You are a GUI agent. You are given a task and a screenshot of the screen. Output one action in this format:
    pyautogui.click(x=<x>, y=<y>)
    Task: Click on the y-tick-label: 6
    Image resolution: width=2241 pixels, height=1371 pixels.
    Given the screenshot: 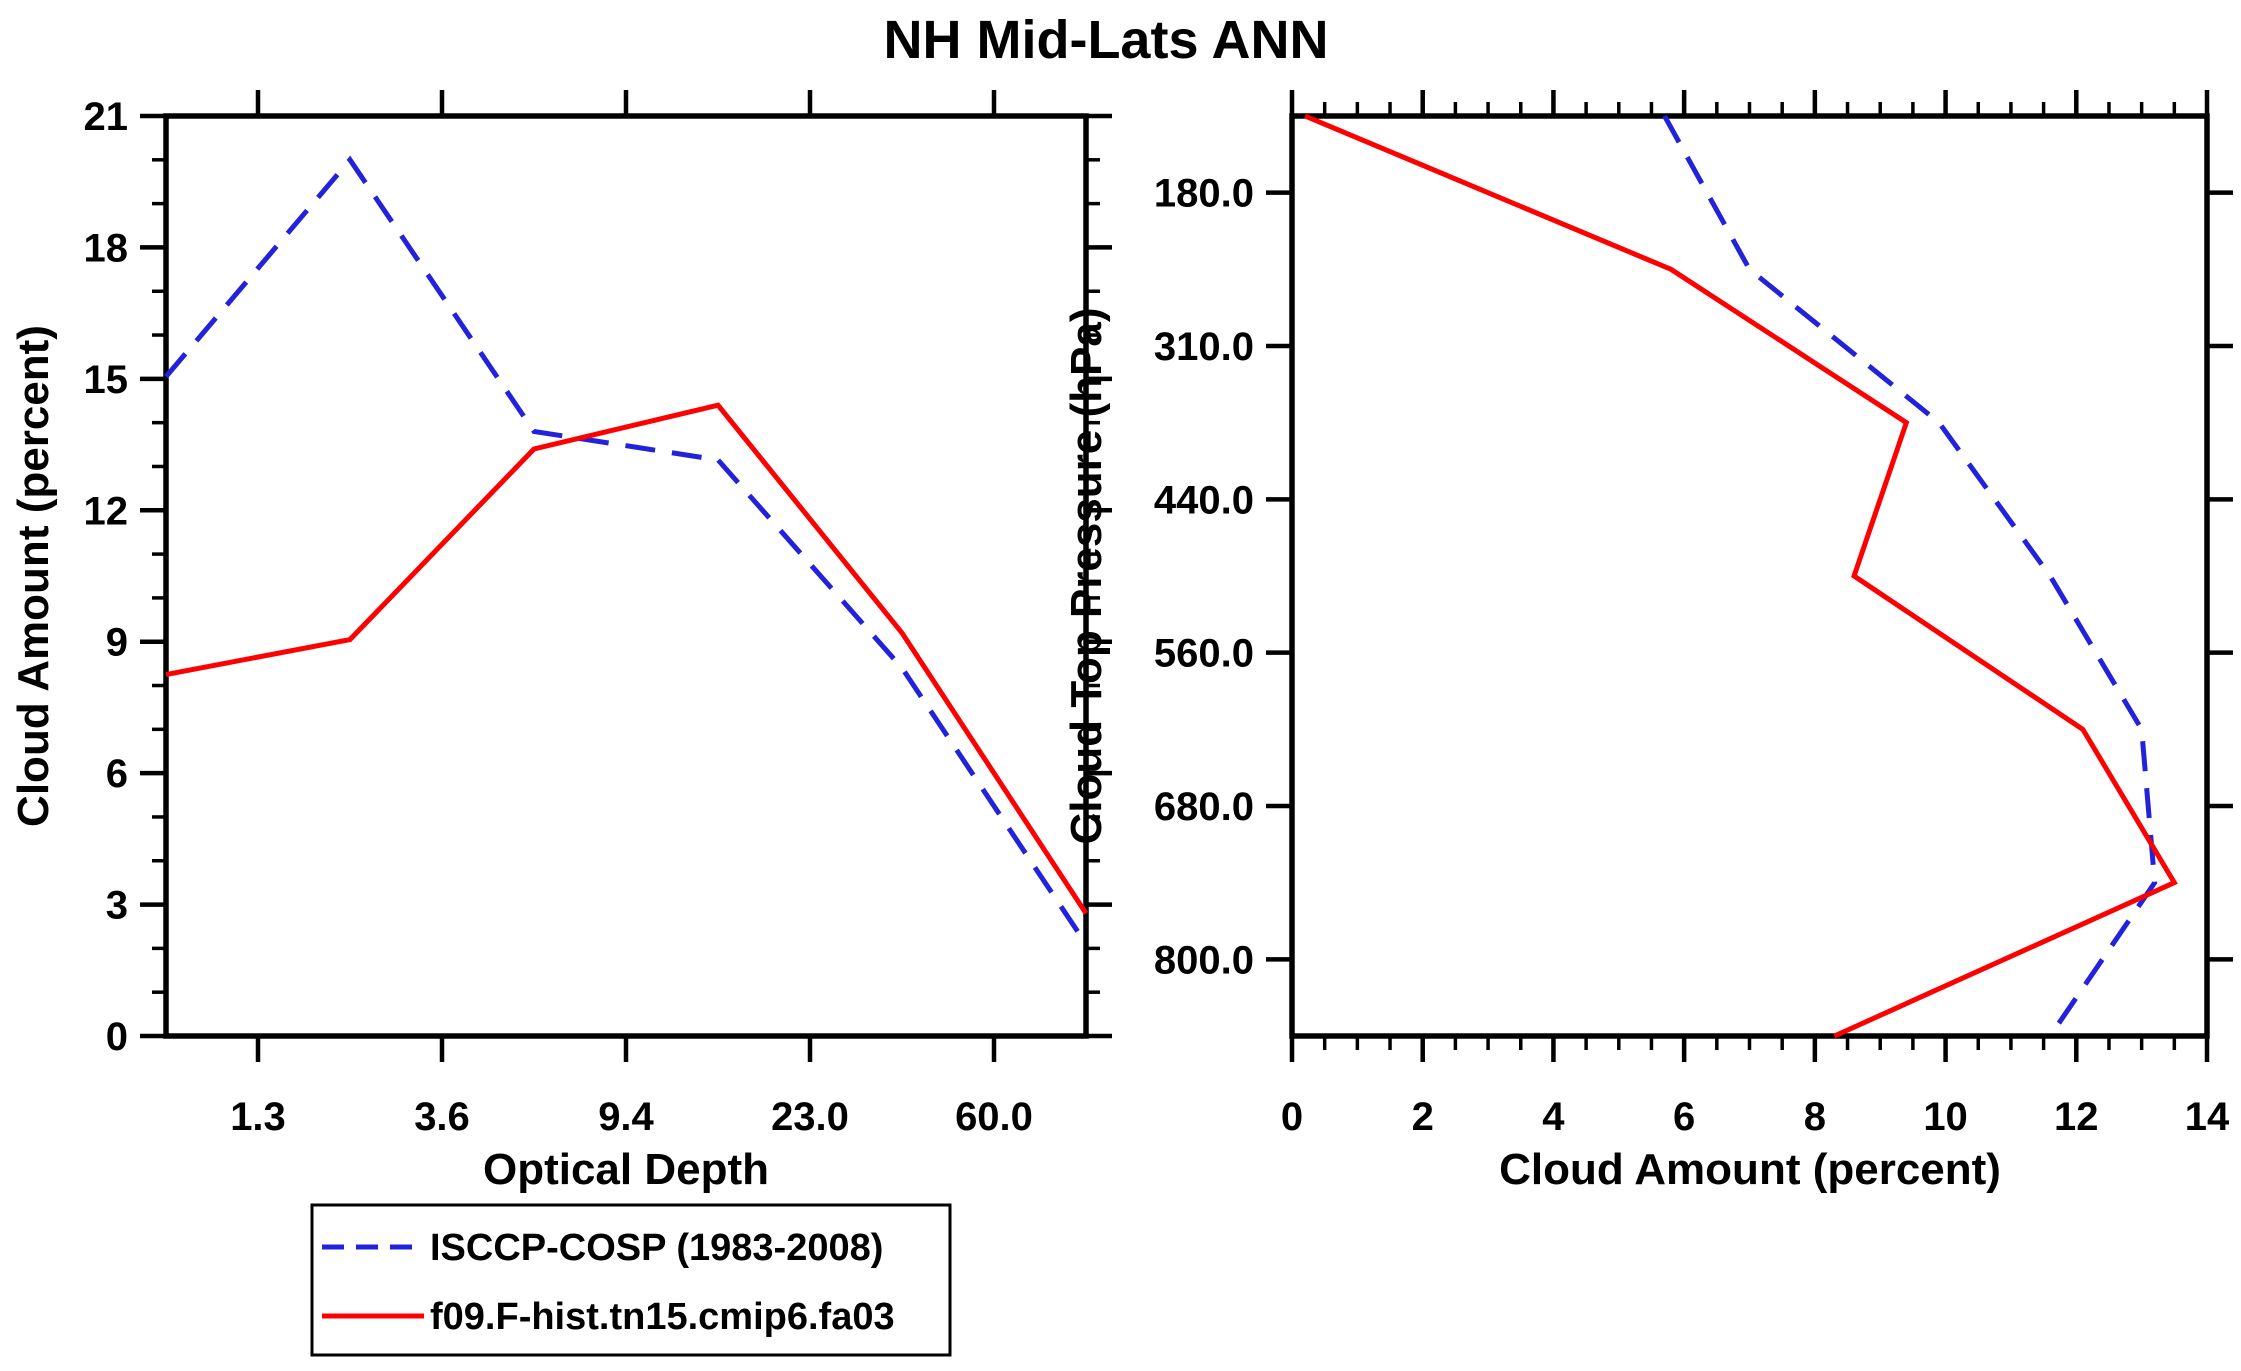 What is the action you would take?
    pyautogui.click(x=117, y=774)
    